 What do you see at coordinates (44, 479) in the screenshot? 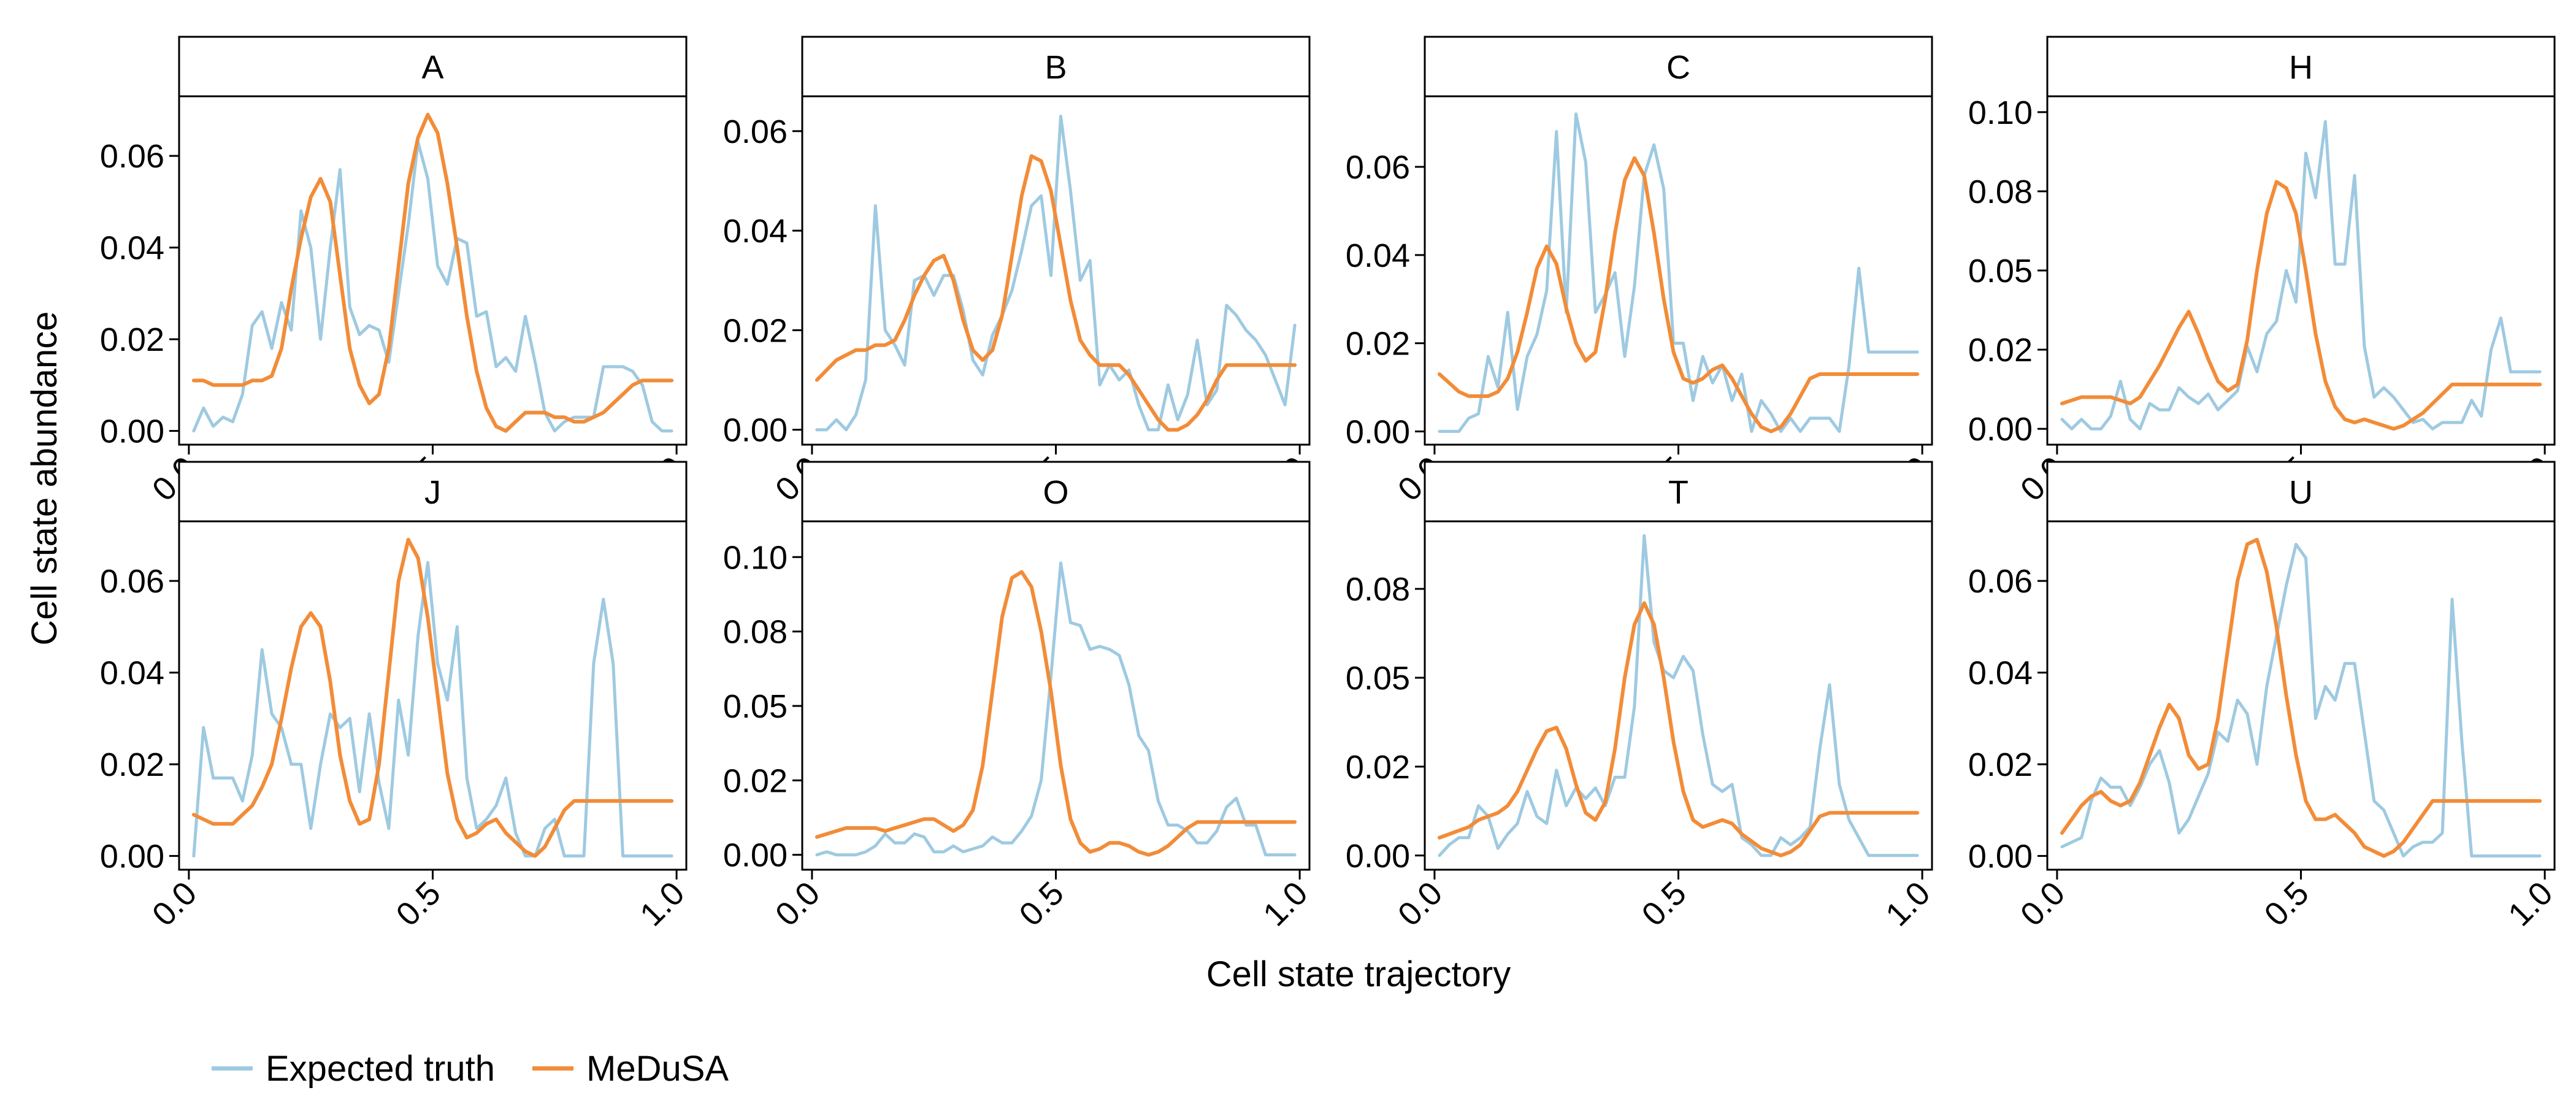
I see `y-axis-title: Cell state abundance` at bounding box center [44, 479].